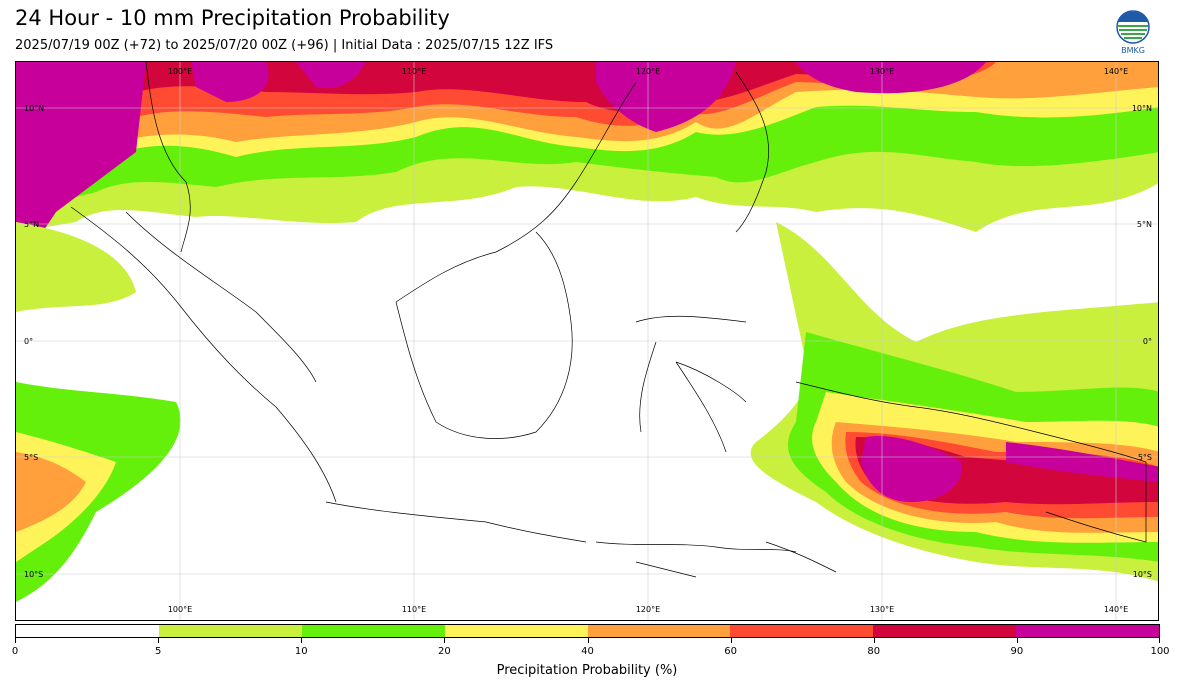 The image size is (1180, 690). Describe the element at coordinates (691, 384) in the screenshot. I see `sulawesi-coast` at that location.